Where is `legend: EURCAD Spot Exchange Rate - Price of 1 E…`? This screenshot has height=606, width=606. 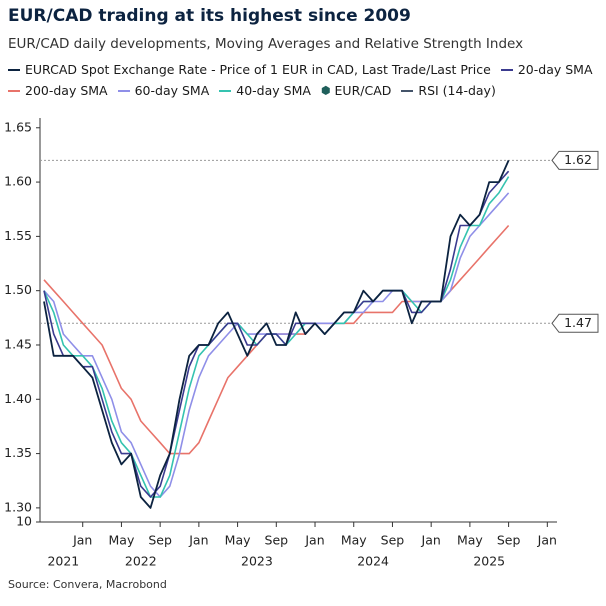
legend: EURCAD Spot Exchange Rate - Price of 1 E… is located at coordinates (306, 80).